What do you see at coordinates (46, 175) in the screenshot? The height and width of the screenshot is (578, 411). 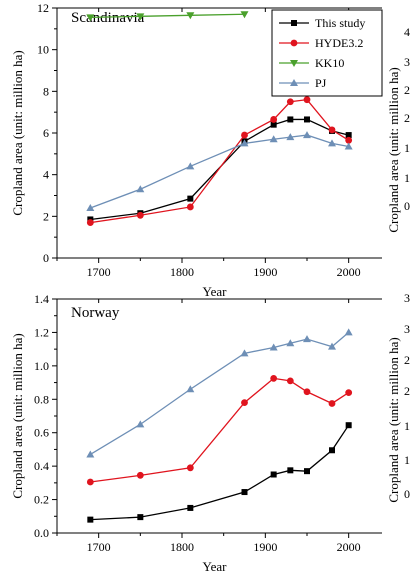 I see `y-tick-label: 4` at bounding box center [46, 175].